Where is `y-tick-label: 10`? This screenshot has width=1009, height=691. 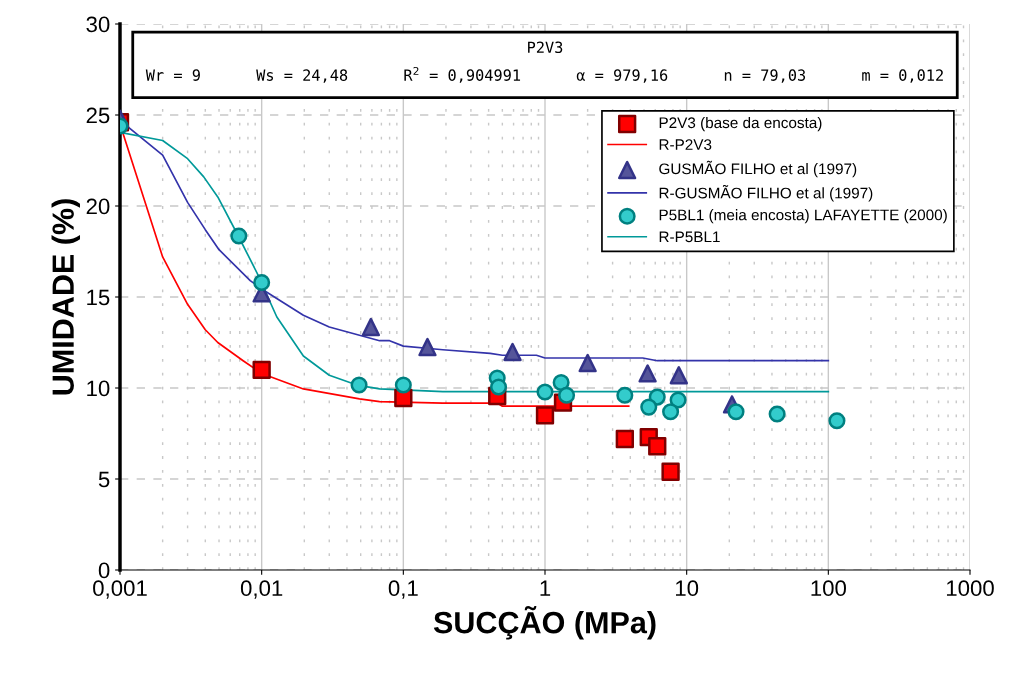 y-tick-label: 10 is located at coordinates (98, 388).